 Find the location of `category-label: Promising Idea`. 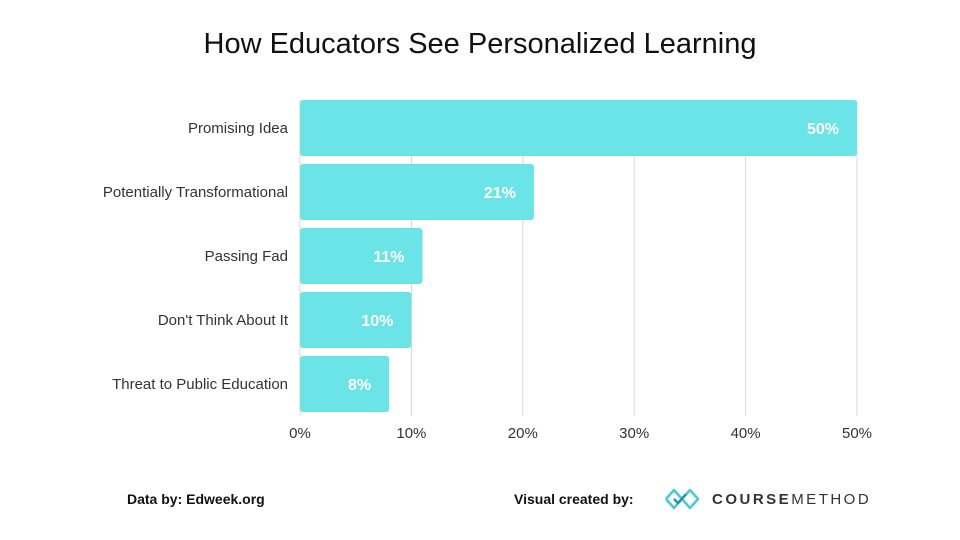

category-label: Promising Idea is located at coordinates (238, 128).